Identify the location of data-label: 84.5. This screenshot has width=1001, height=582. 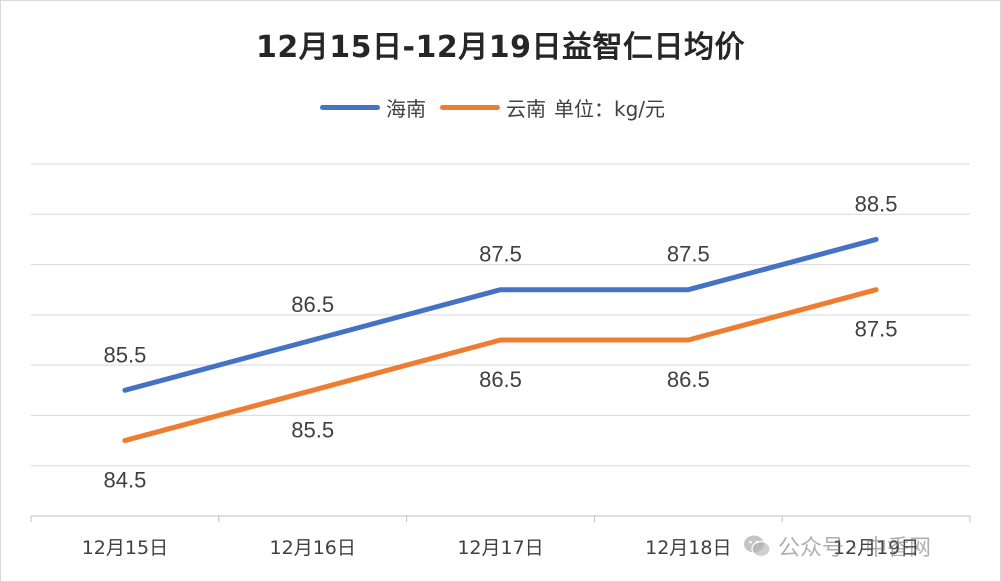
(124, 480).